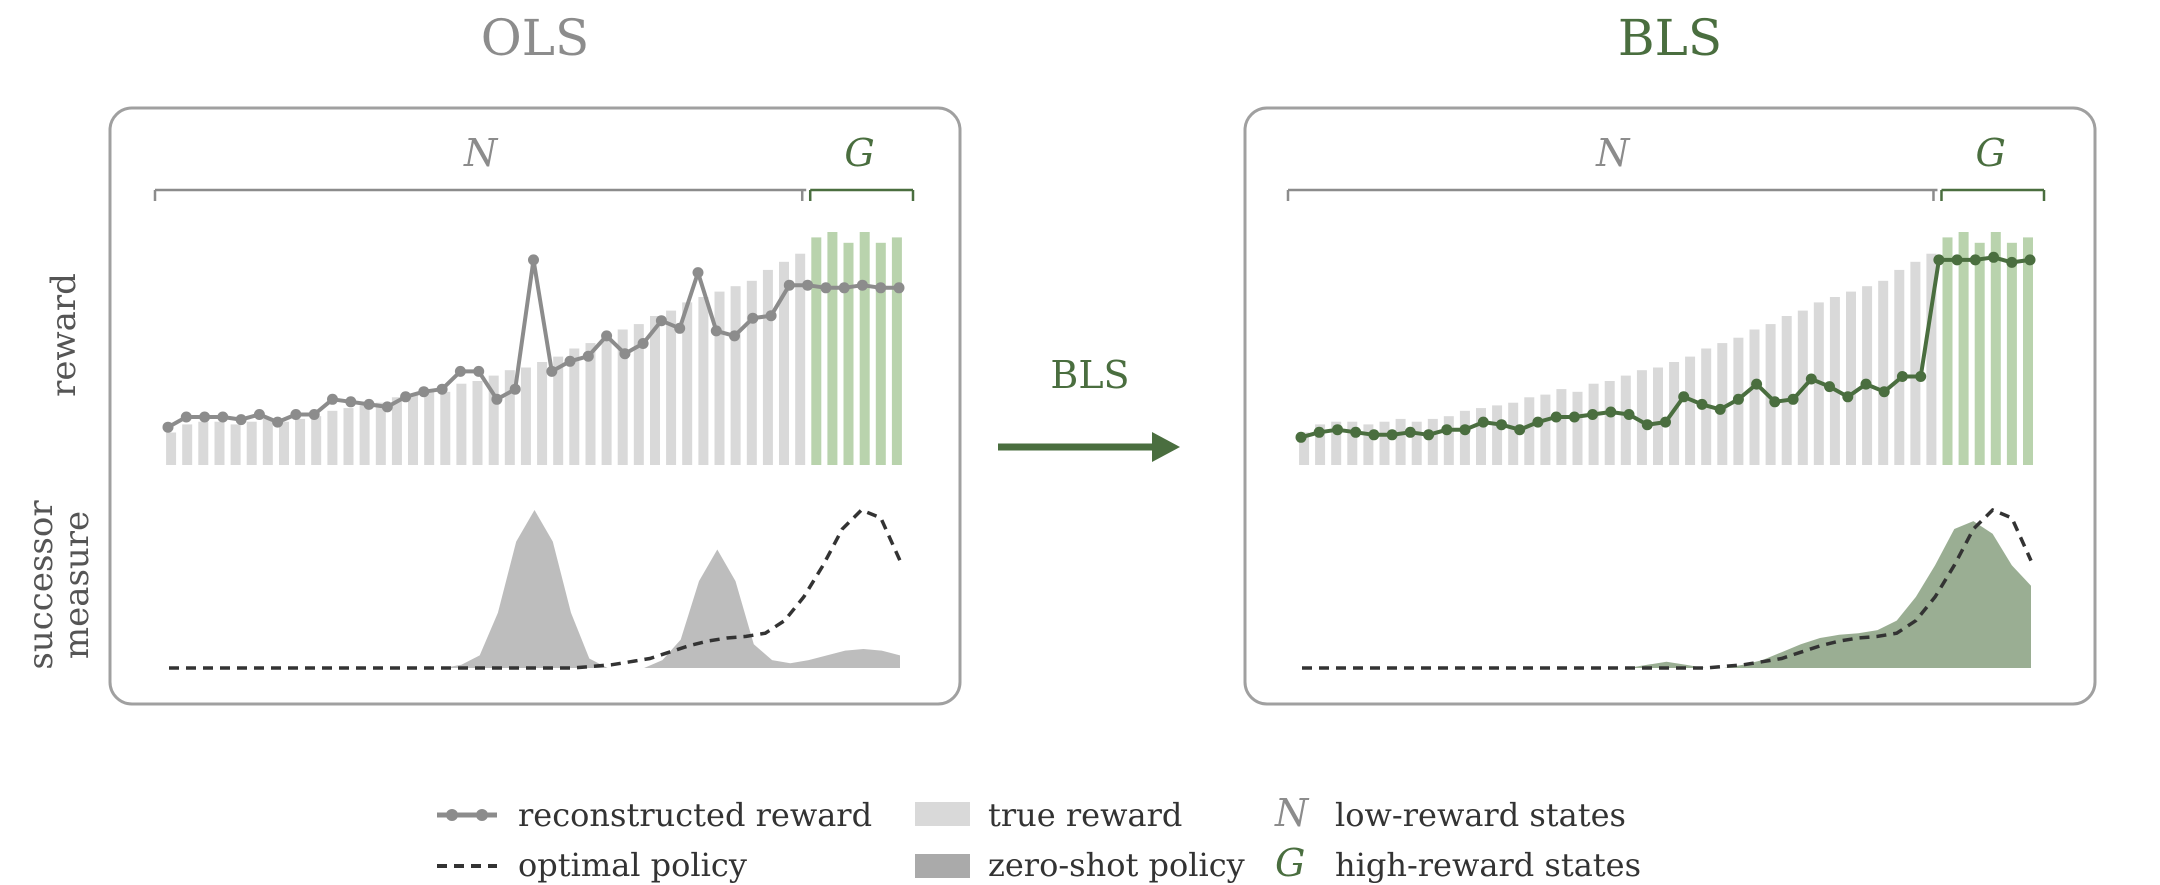 This screenshot has height=885, width=2160. I want to click on legend-n-symbol: N, so click(1292, 813).